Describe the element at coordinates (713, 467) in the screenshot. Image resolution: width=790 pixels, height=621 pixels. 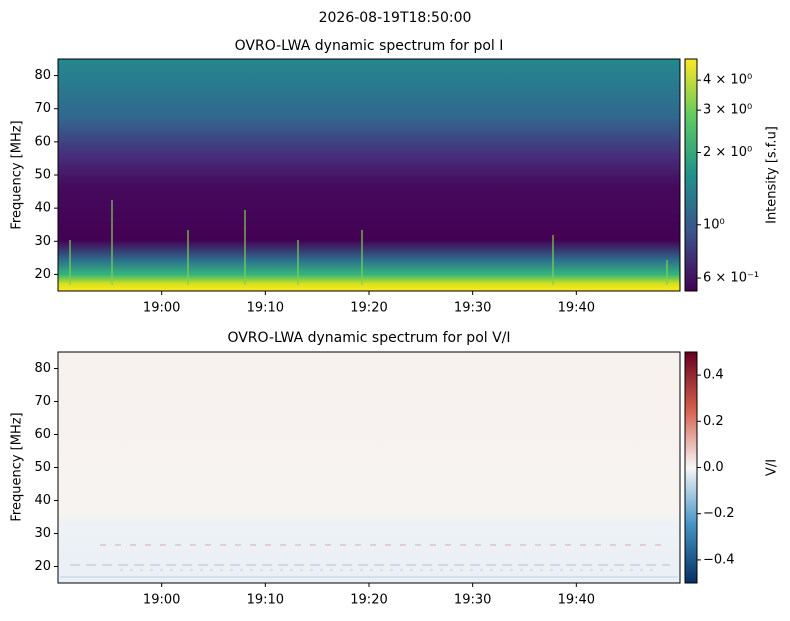
I see `colorbar-tick-label: 0.0` at that location.